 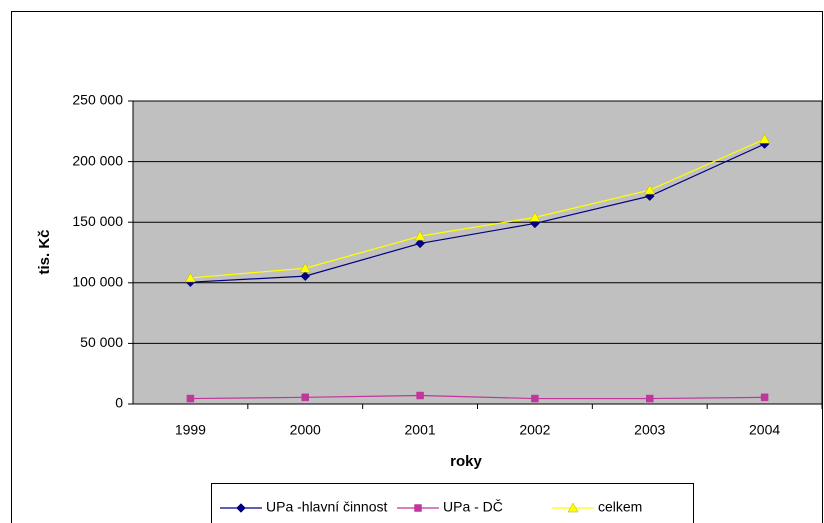 I want to click on y-tick-label: 50 000, so click(x=101, y=342).